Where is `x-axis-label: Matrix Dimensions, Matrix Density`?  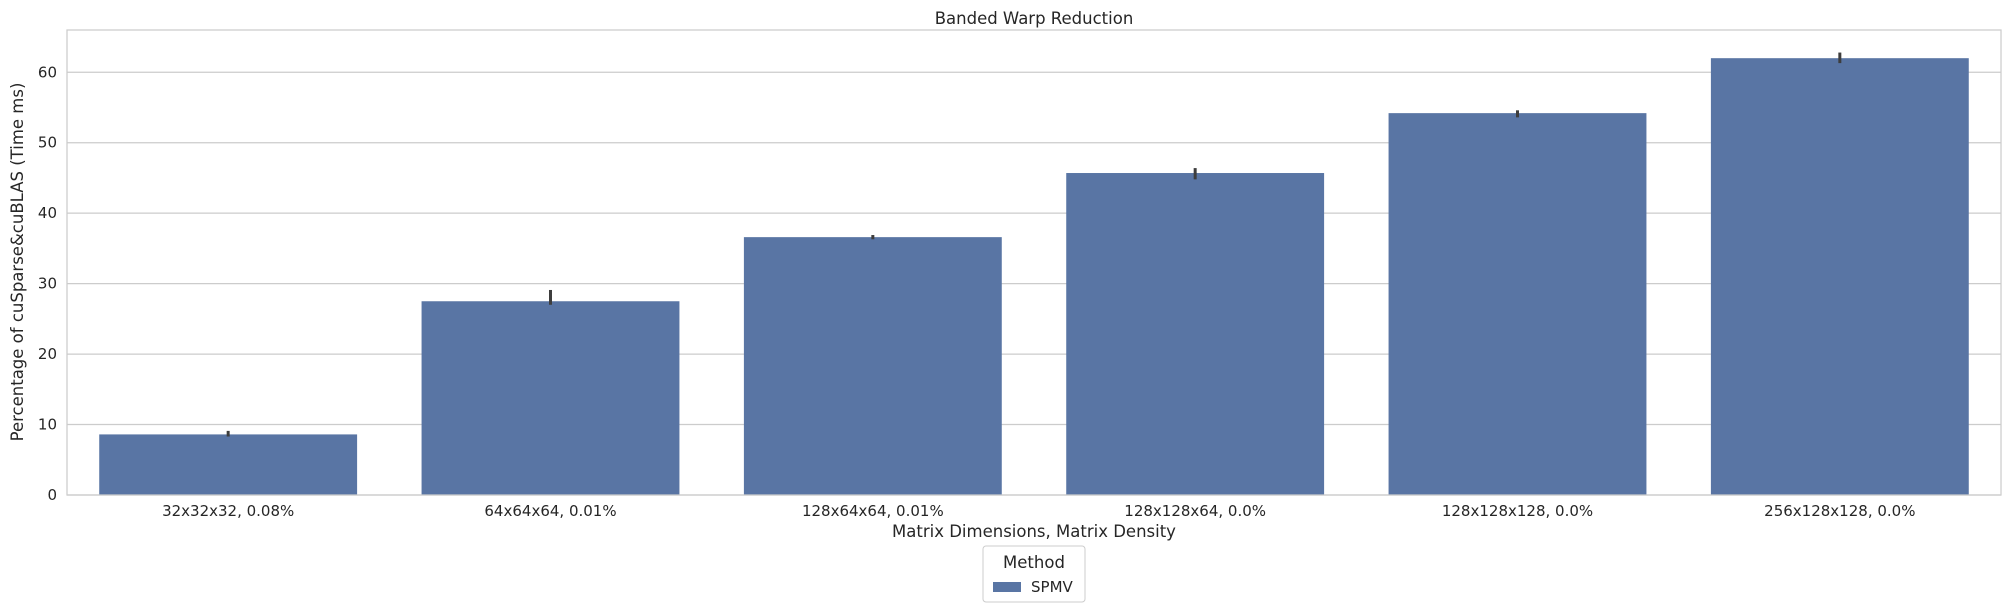
x-axis-label: Matrix Dimensions, Matrix Density is located at coordinates (1034, 531).